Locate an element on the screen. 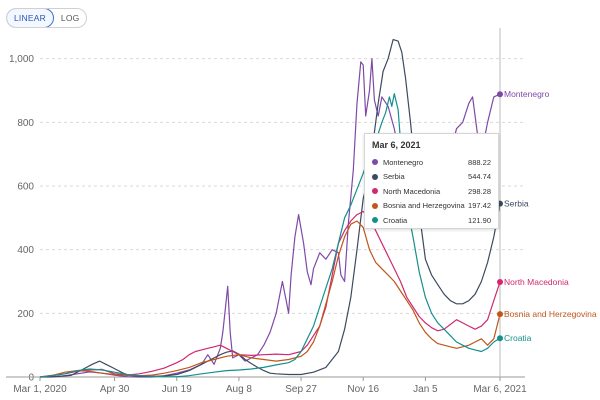 Image resolution: width=600 pixels, height=400 pixels. tooltip-row: Bosnia and Herzegovina 197.42 is located at coordinates (431, 206).